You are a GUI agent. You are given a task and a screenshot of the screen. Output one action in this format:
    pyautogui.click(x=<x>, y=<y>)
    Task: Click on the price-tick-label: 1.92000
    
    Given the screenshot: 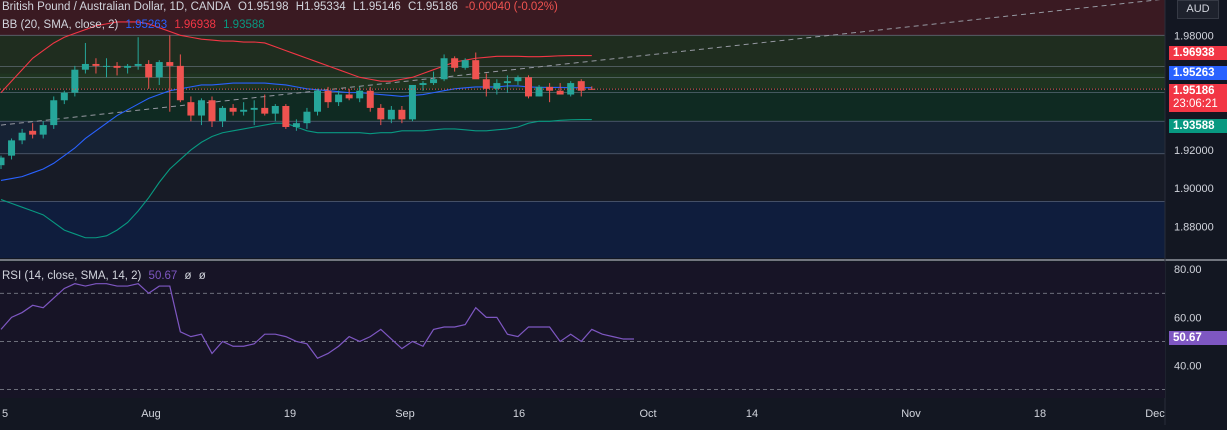 What is the action you would take?
    pyautogui.click(x=1194, y=151)
    